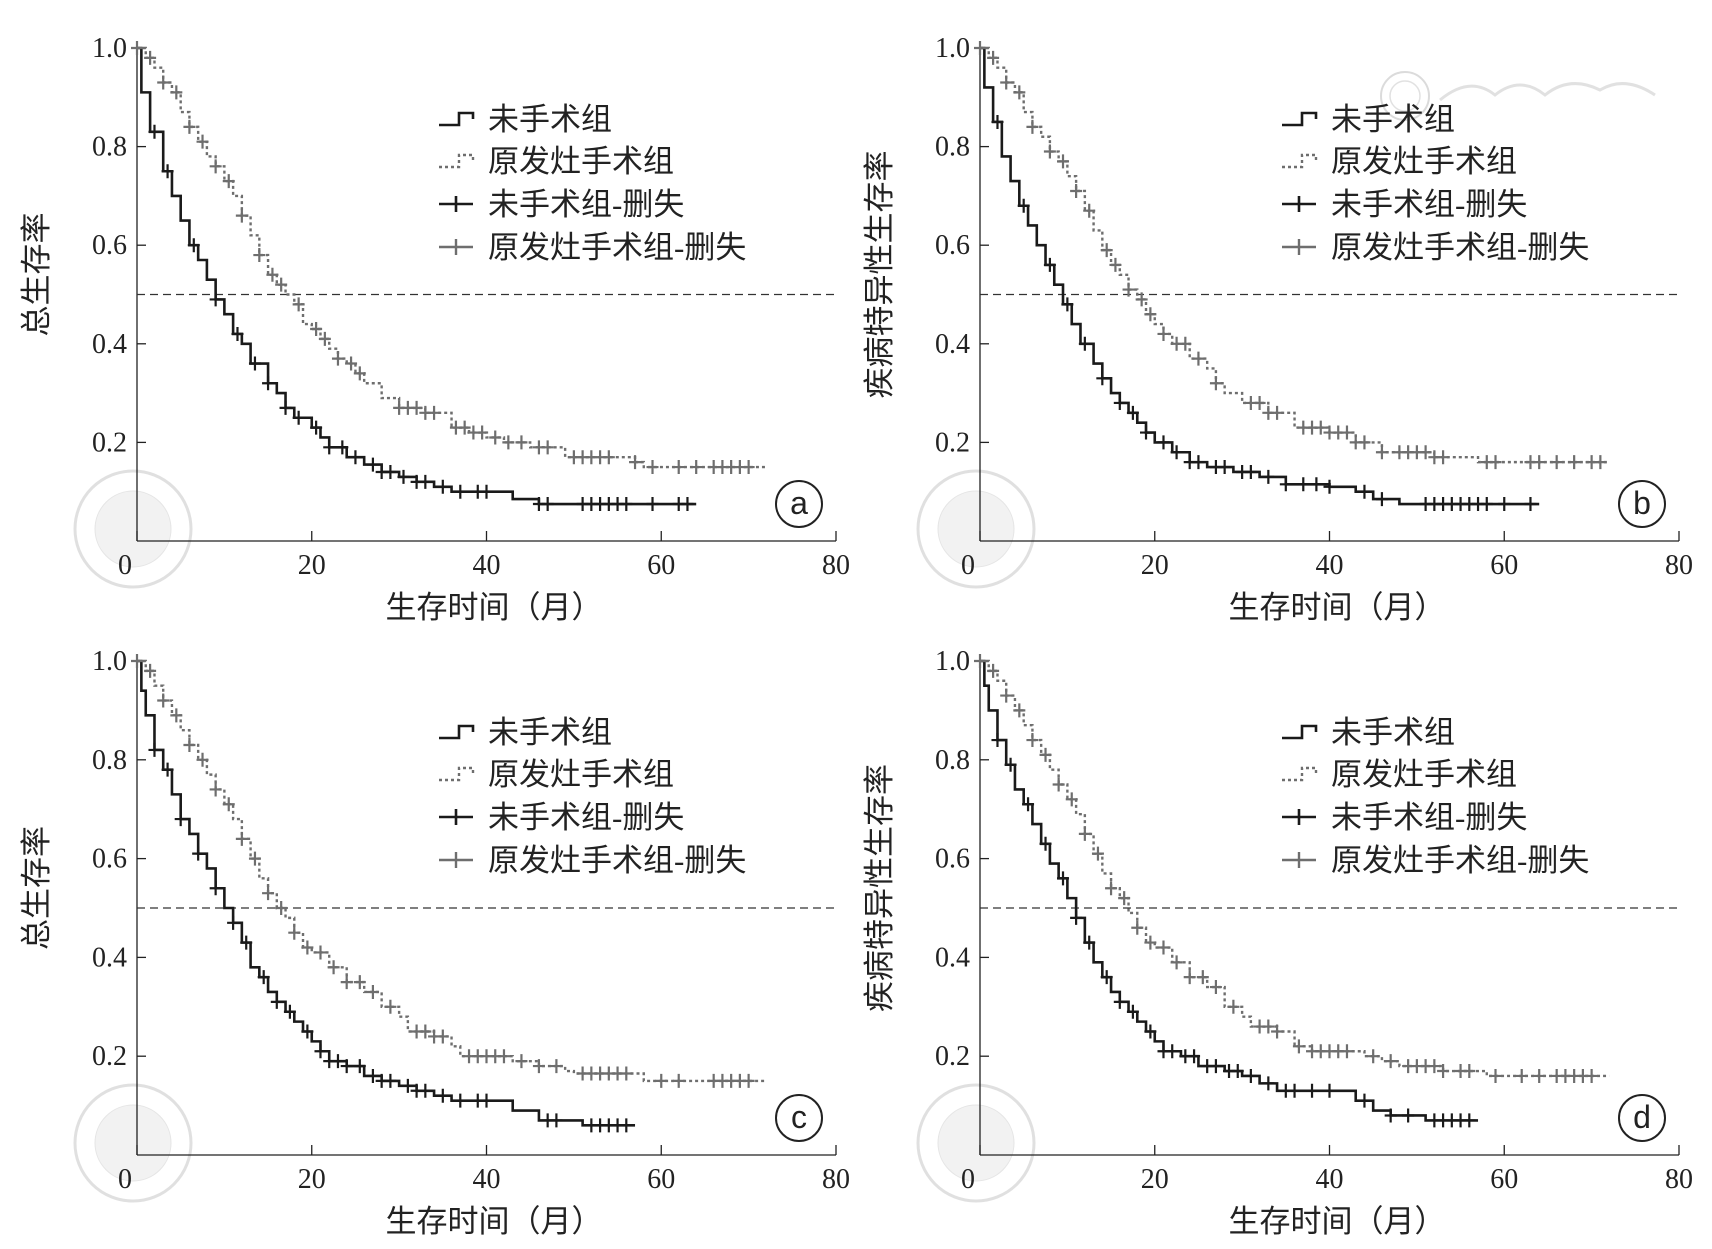 Image resolution: width=1712 pixels, height=1249 pixels. What do you see at coordinates (494, 1221) in the screenshot?
I see `x-axis-title: 生存时间（月）` at bounding box center [494, 1221].